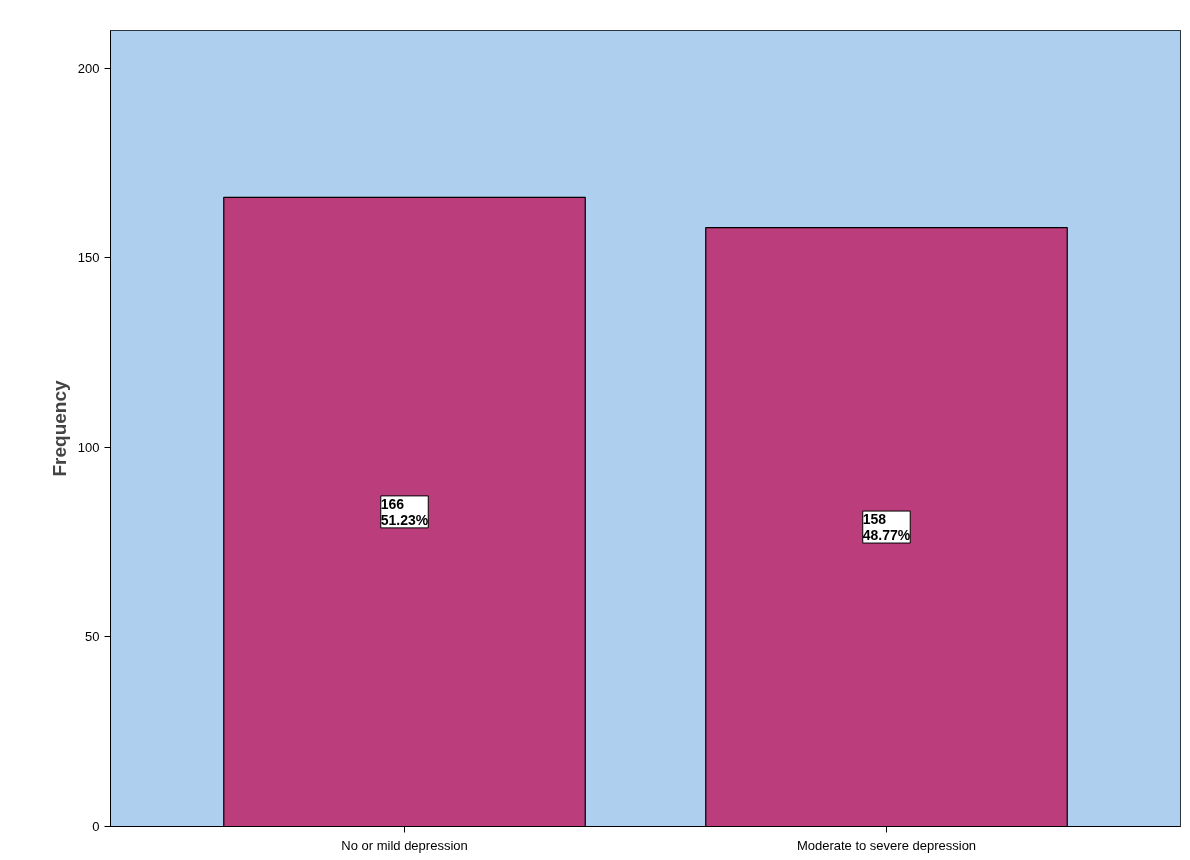 Image resolution: width=1190 pixels, height=860 pixels. What do you see at coordinates (88, 68) in the screenshot?
I see `y-tick-label: 200` at bounding box center [88, 68].